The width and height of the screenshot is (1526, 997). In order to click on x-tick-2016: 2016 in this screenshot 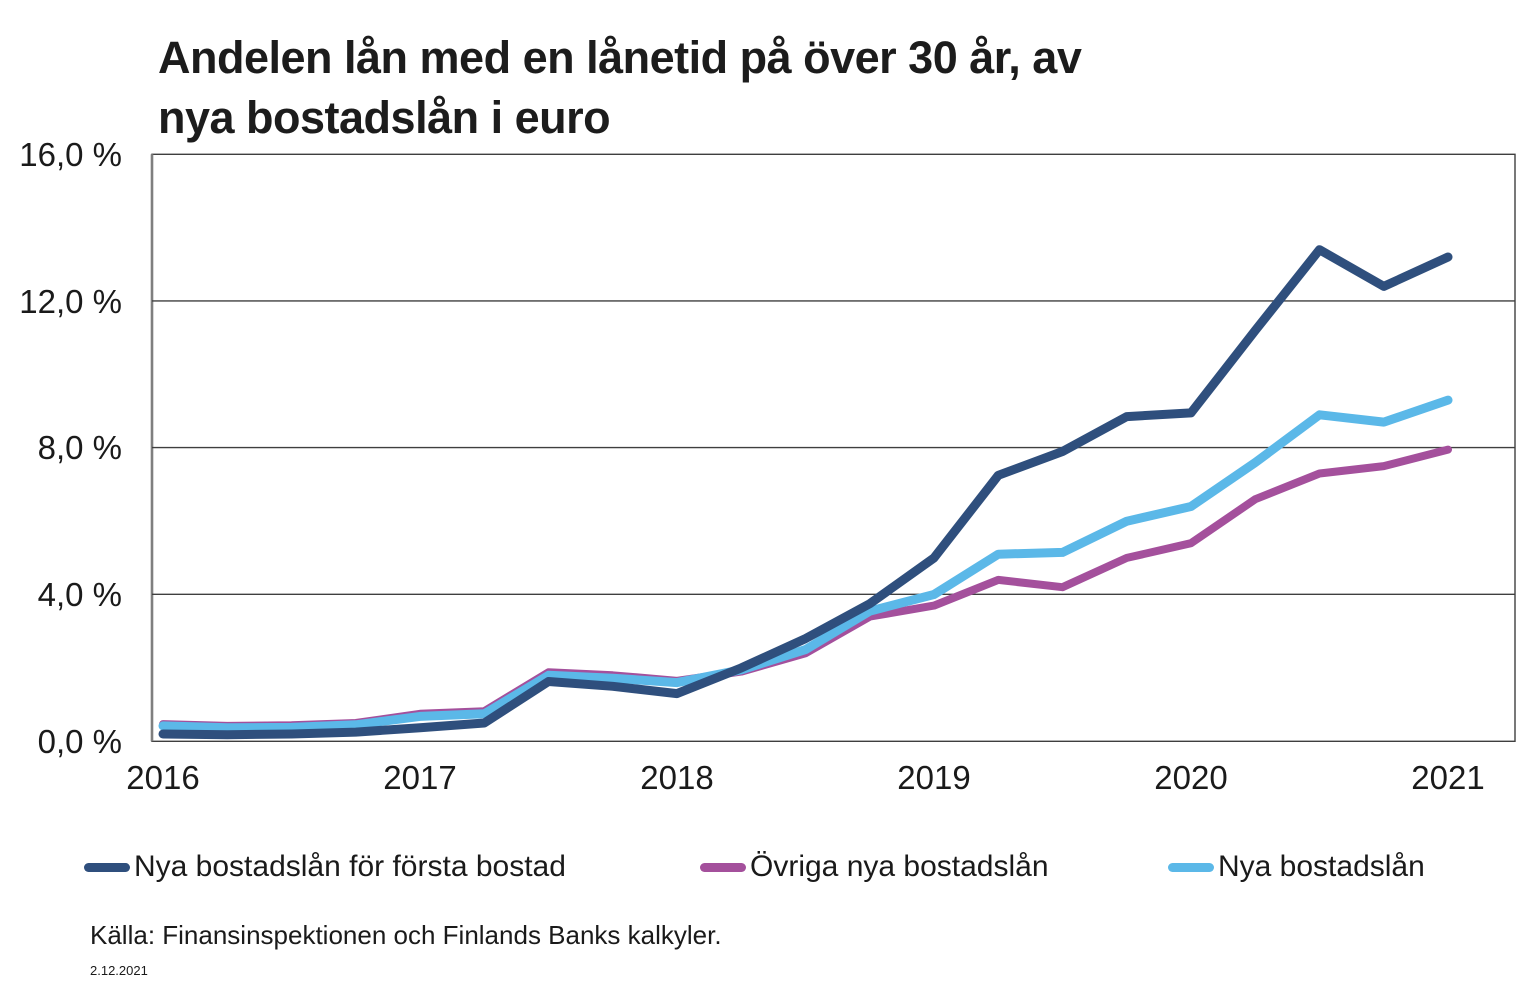, I will do `click(163, 777)`.